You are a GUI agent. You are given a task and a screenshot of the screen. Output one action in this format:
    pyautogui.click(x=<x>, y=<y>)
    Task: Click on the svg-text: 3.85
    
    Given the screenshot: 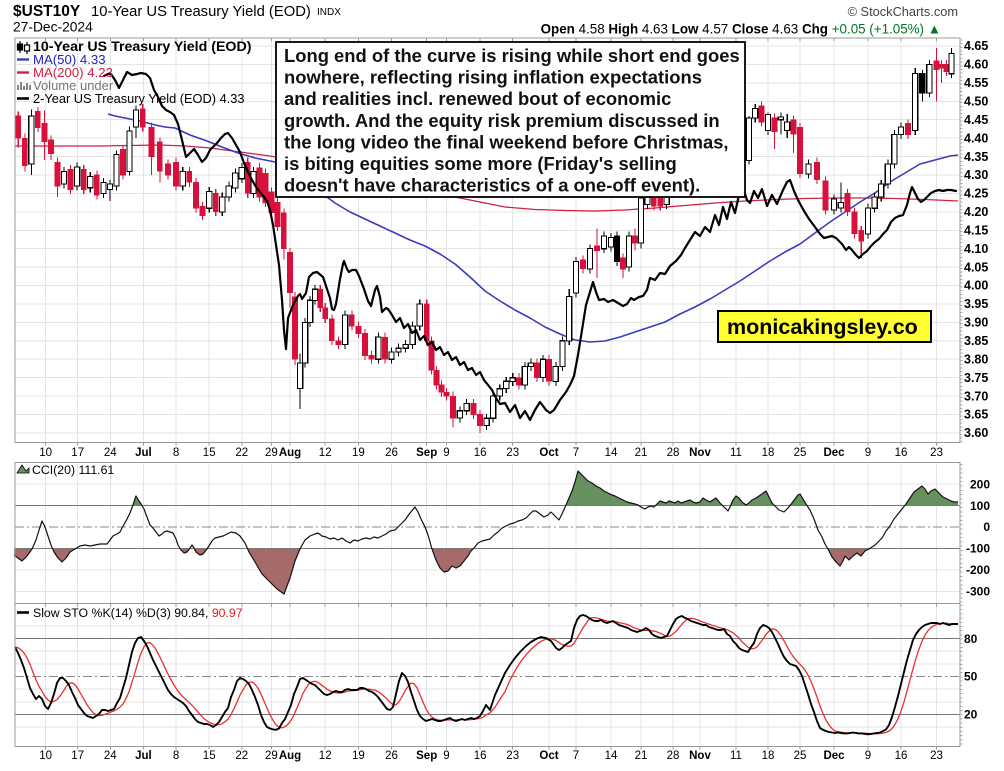 What is the action you would take?
    pyautogui.click(x=976, y=341)
    